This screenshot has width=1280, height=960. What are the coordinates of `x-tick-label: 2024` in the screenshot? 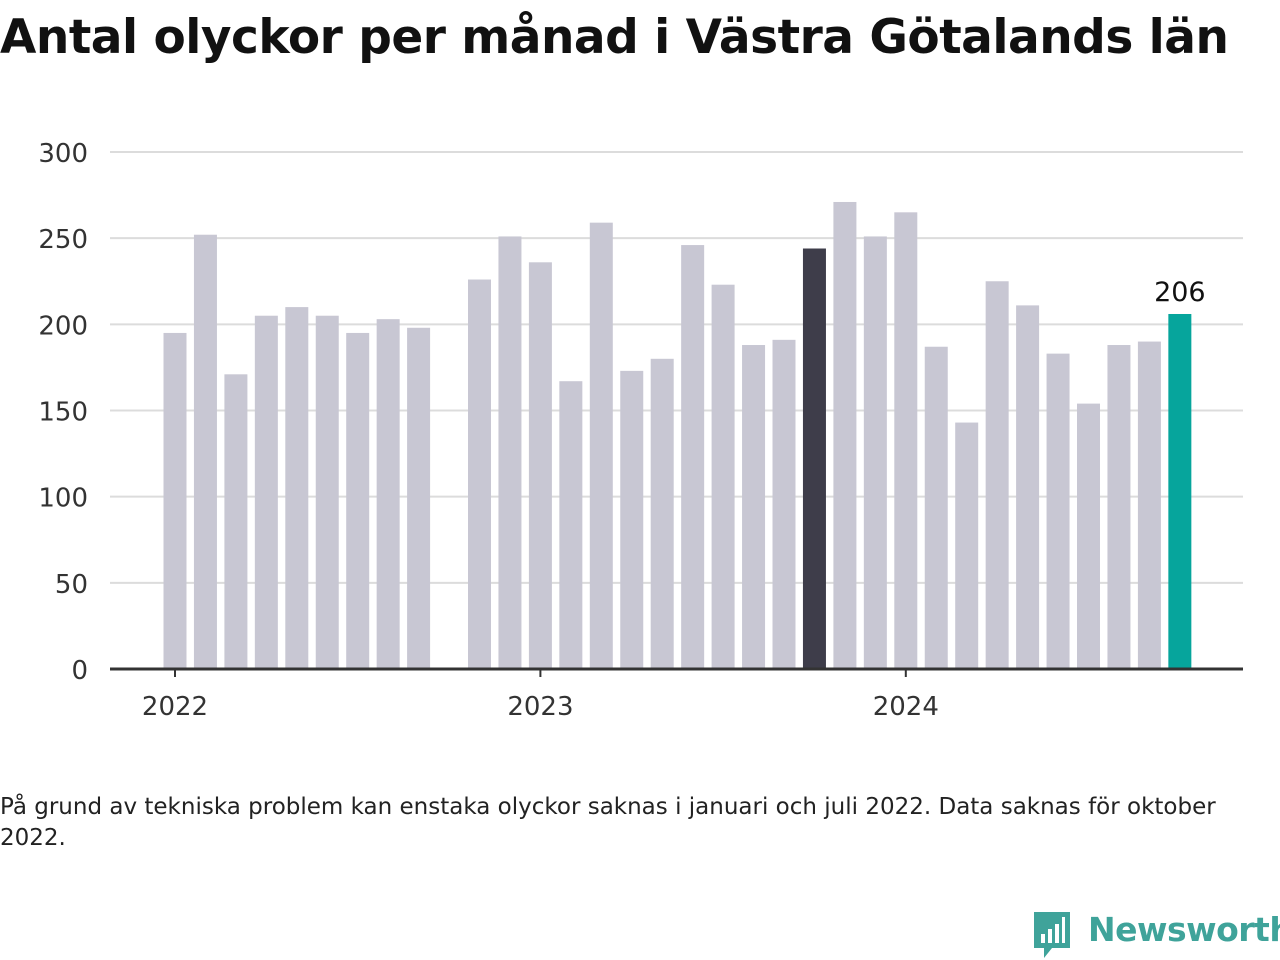 It's located at (906, 707).